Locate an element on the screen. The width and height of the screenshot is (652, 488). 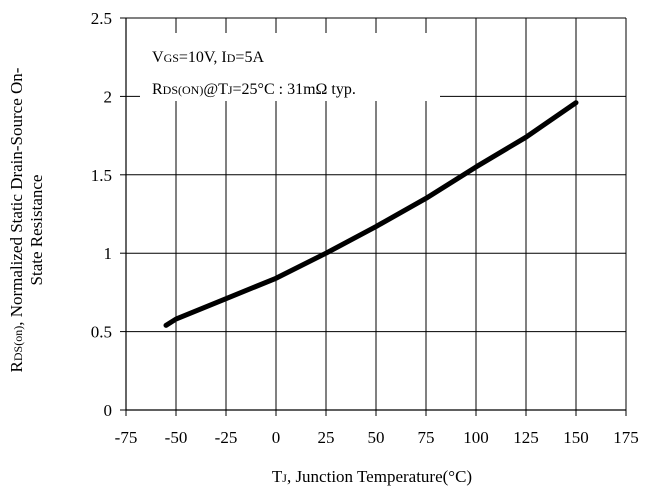
y-tick-label: 1.5 is located at coordinates (101, 175).